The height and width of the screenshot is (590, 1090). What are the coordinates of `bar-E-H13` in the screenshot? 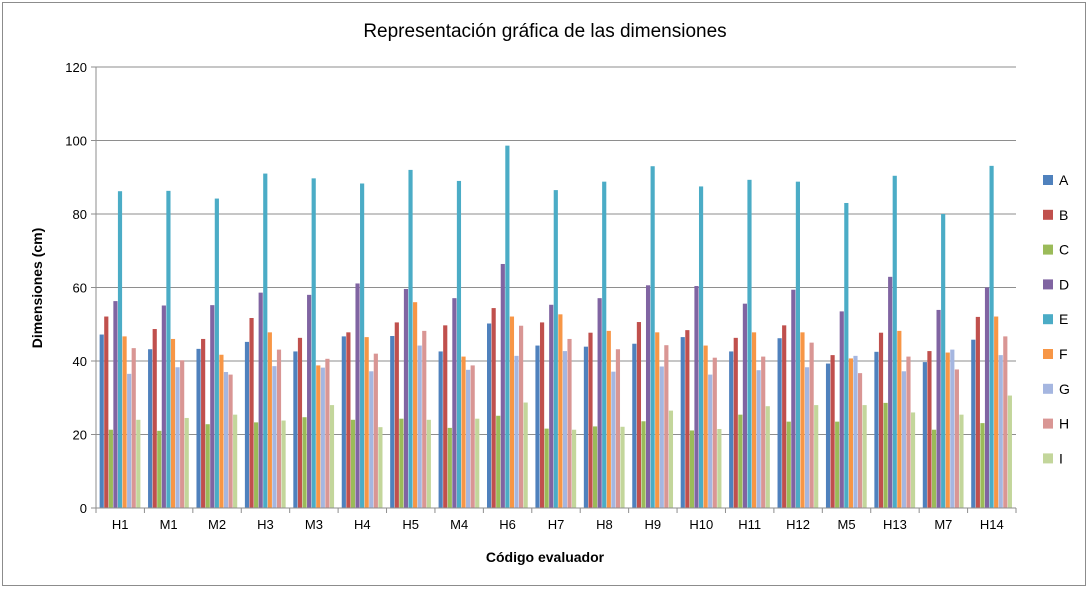 It's located at (894, 341).